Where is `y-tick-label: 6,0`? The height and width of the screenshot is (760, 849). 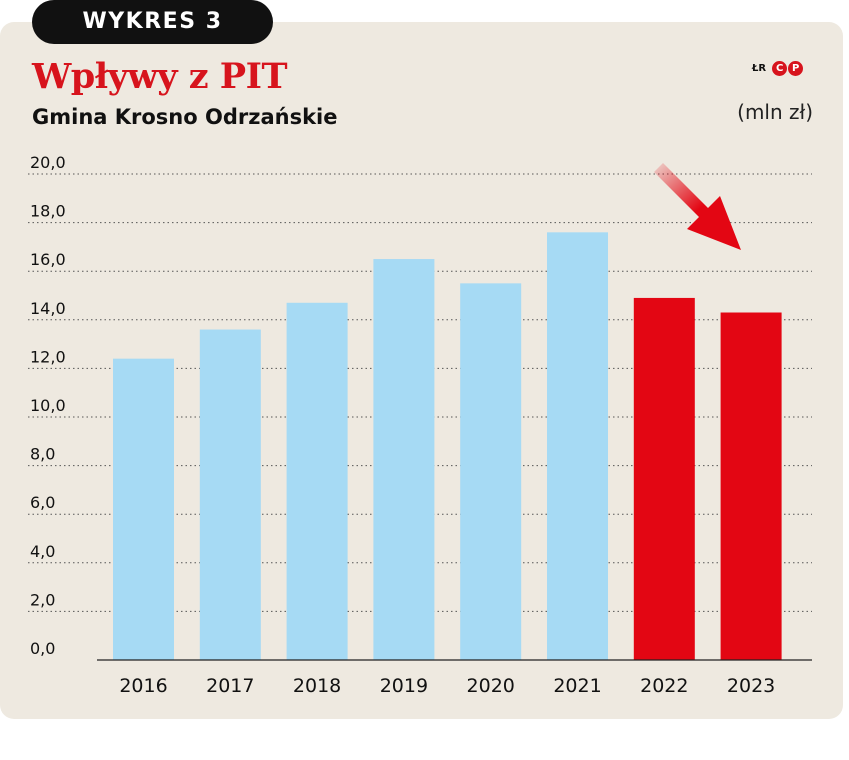
y-tick-label: 6,0 is located at coordinates (42, 502).